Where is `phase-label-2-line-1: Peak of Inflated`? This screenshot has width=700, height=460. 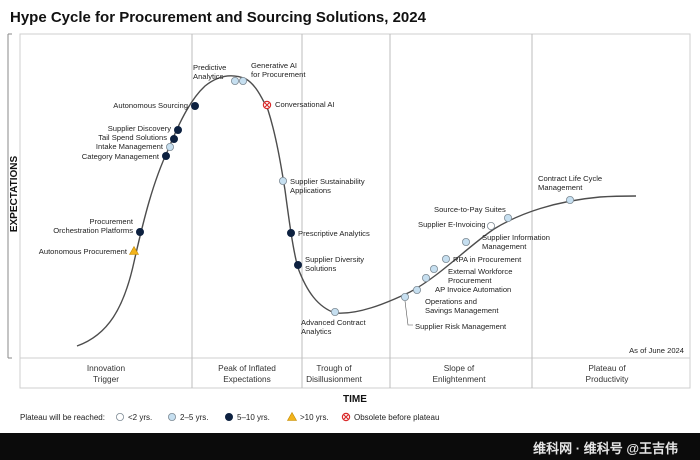 phase-label-2-line-1: Peak of Inflated is located at coordinates (247, 368).